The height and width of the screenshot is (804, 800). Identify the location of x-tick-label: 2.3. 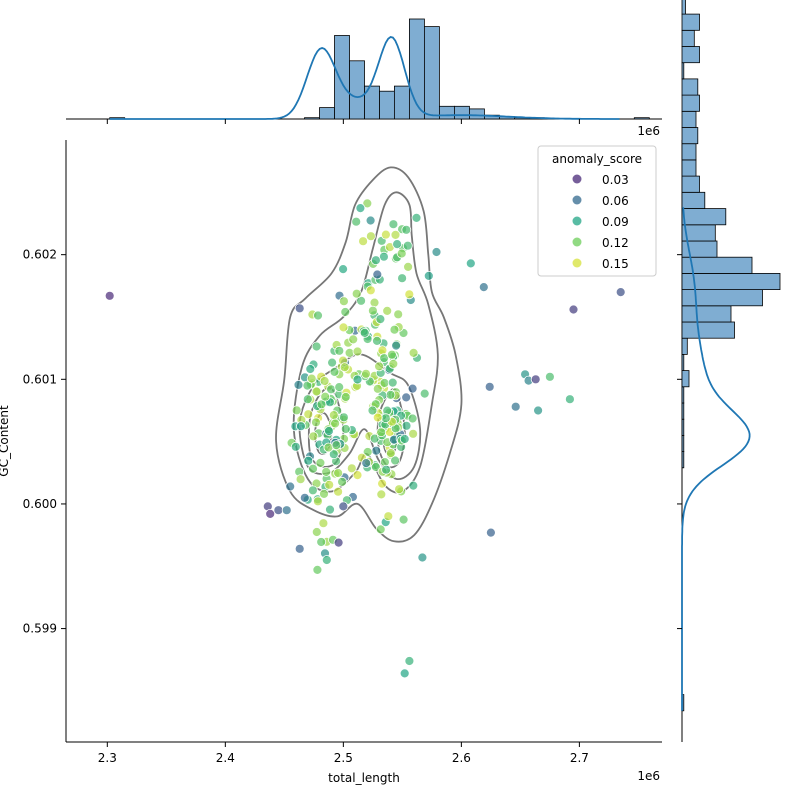
(107, 758).